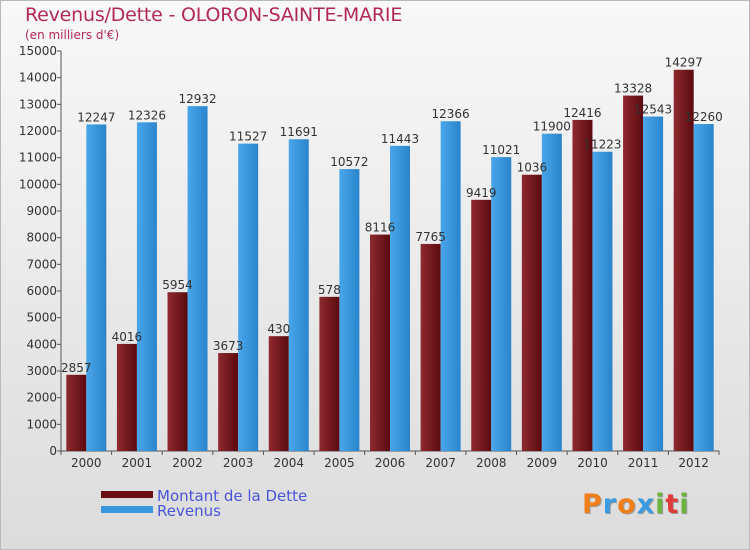 This screenshot has width=750, height=550. I want to click on x-tick-label: 2008, so click(491, 463).